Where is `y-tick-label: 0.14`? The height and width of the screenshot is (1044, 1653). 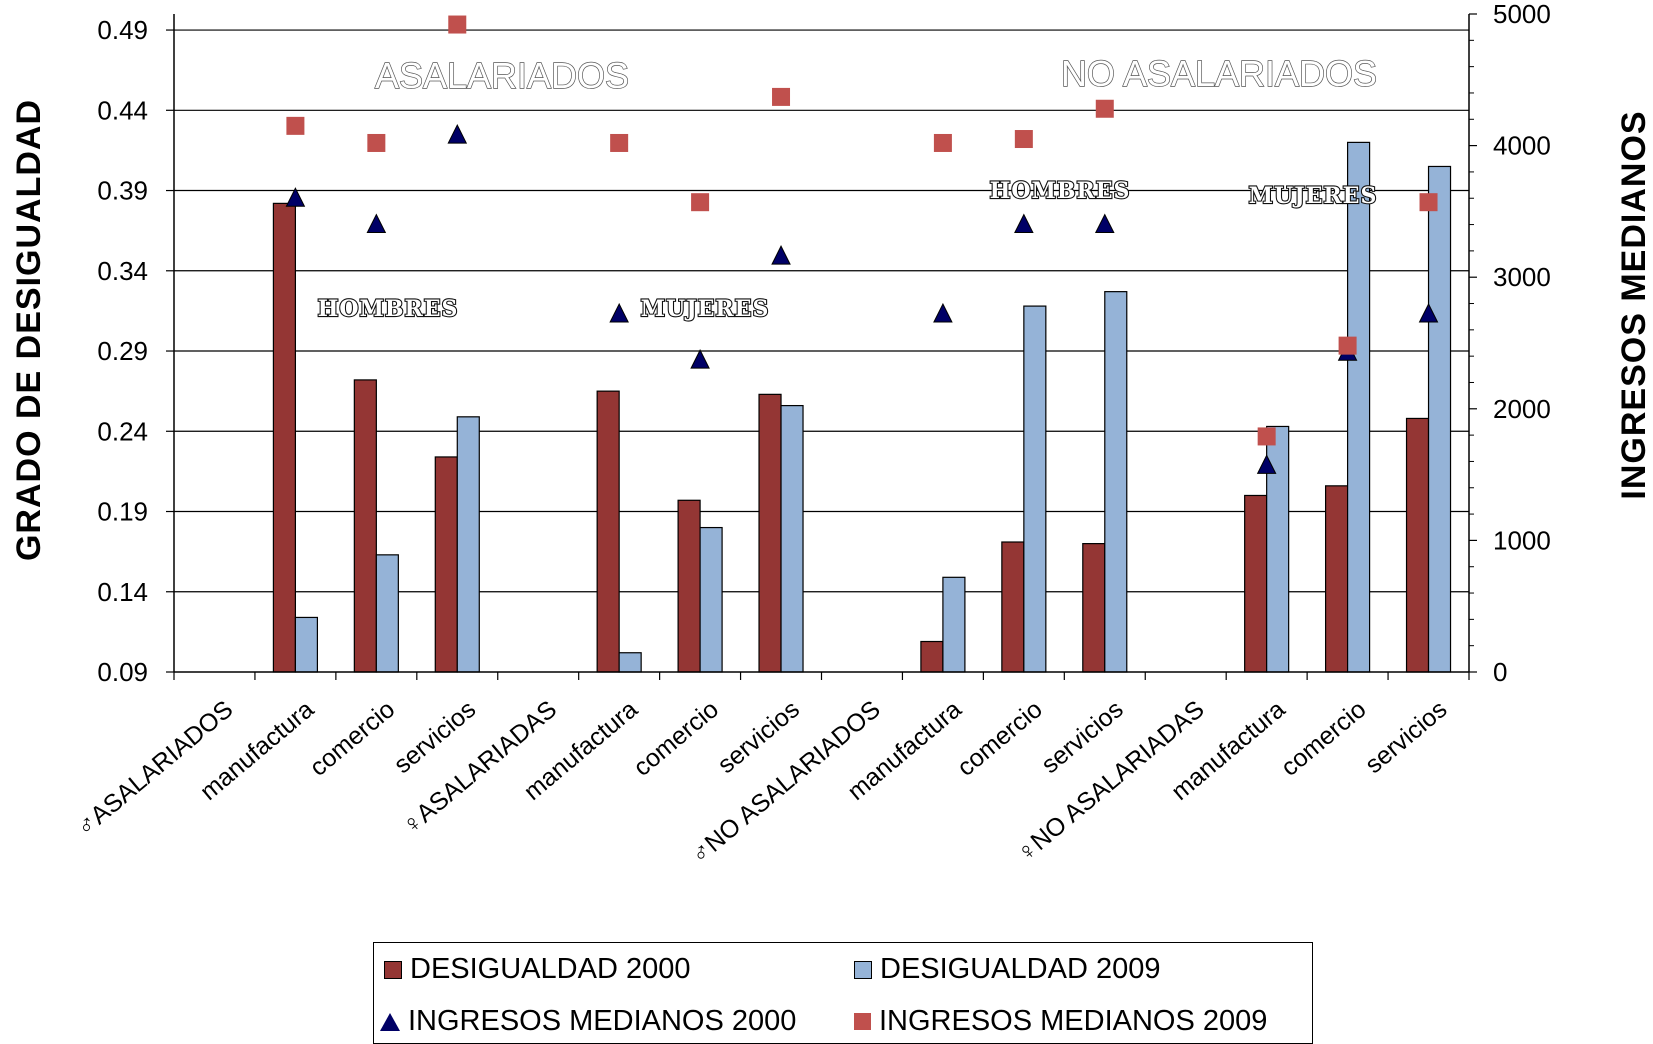 y-tick-label: 0.14 is located at coordinates (122, 592).